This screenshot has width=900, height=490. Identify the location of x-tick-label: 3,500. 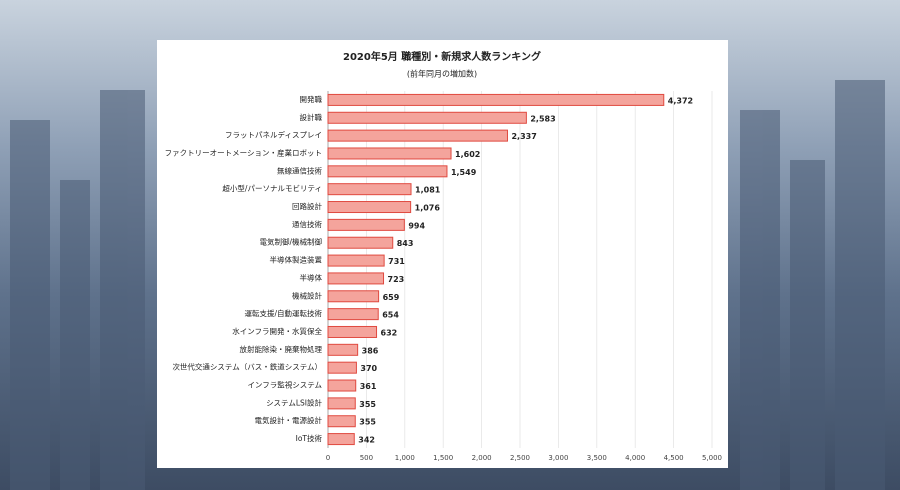
(597, 458).